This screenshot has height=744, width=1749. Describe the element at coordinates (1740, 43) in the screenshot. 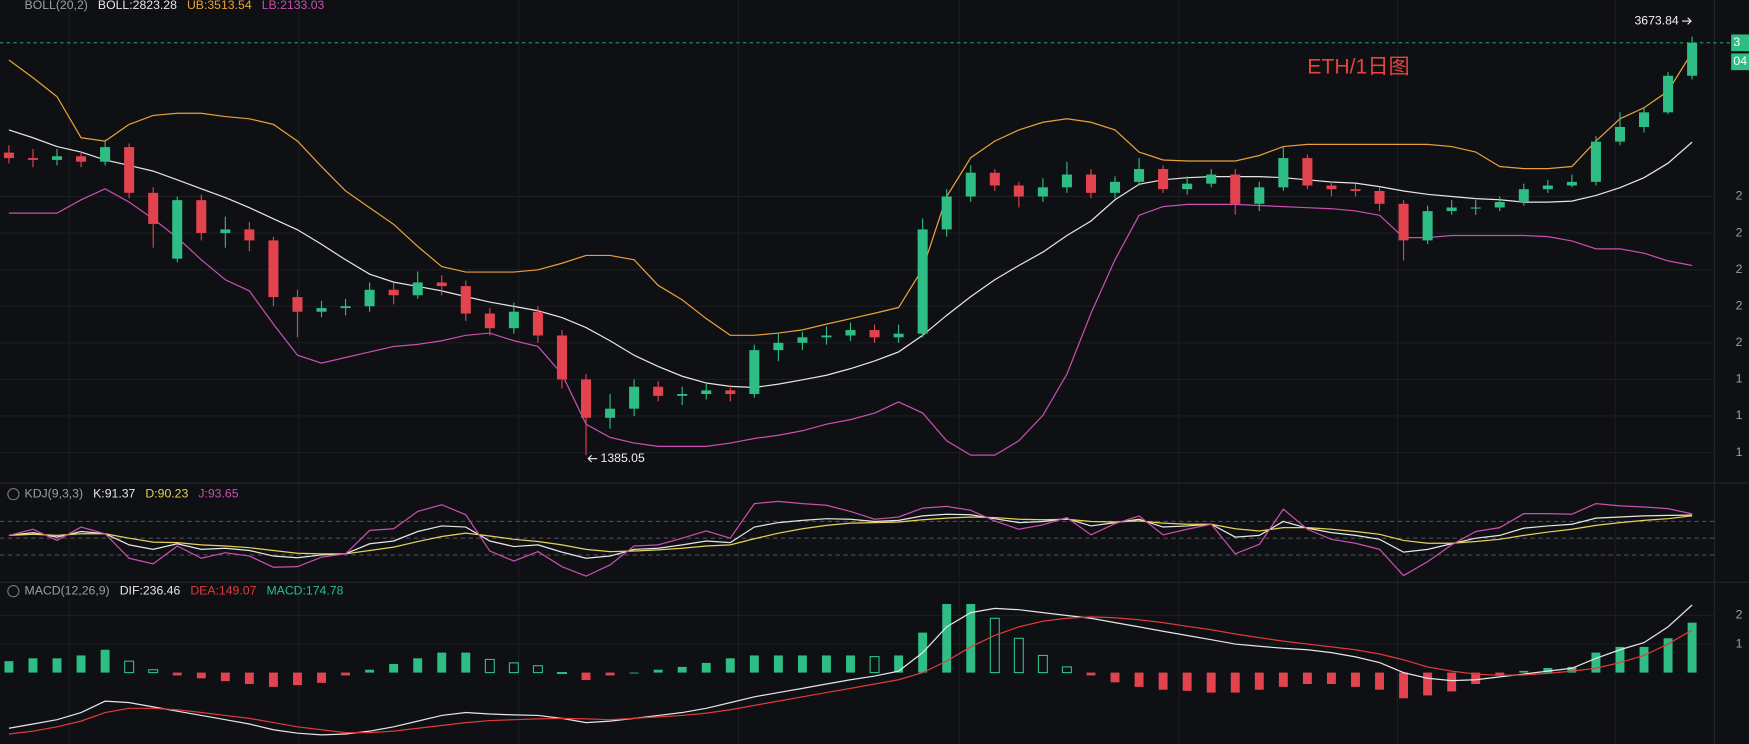

I see `price-tag` at that location.